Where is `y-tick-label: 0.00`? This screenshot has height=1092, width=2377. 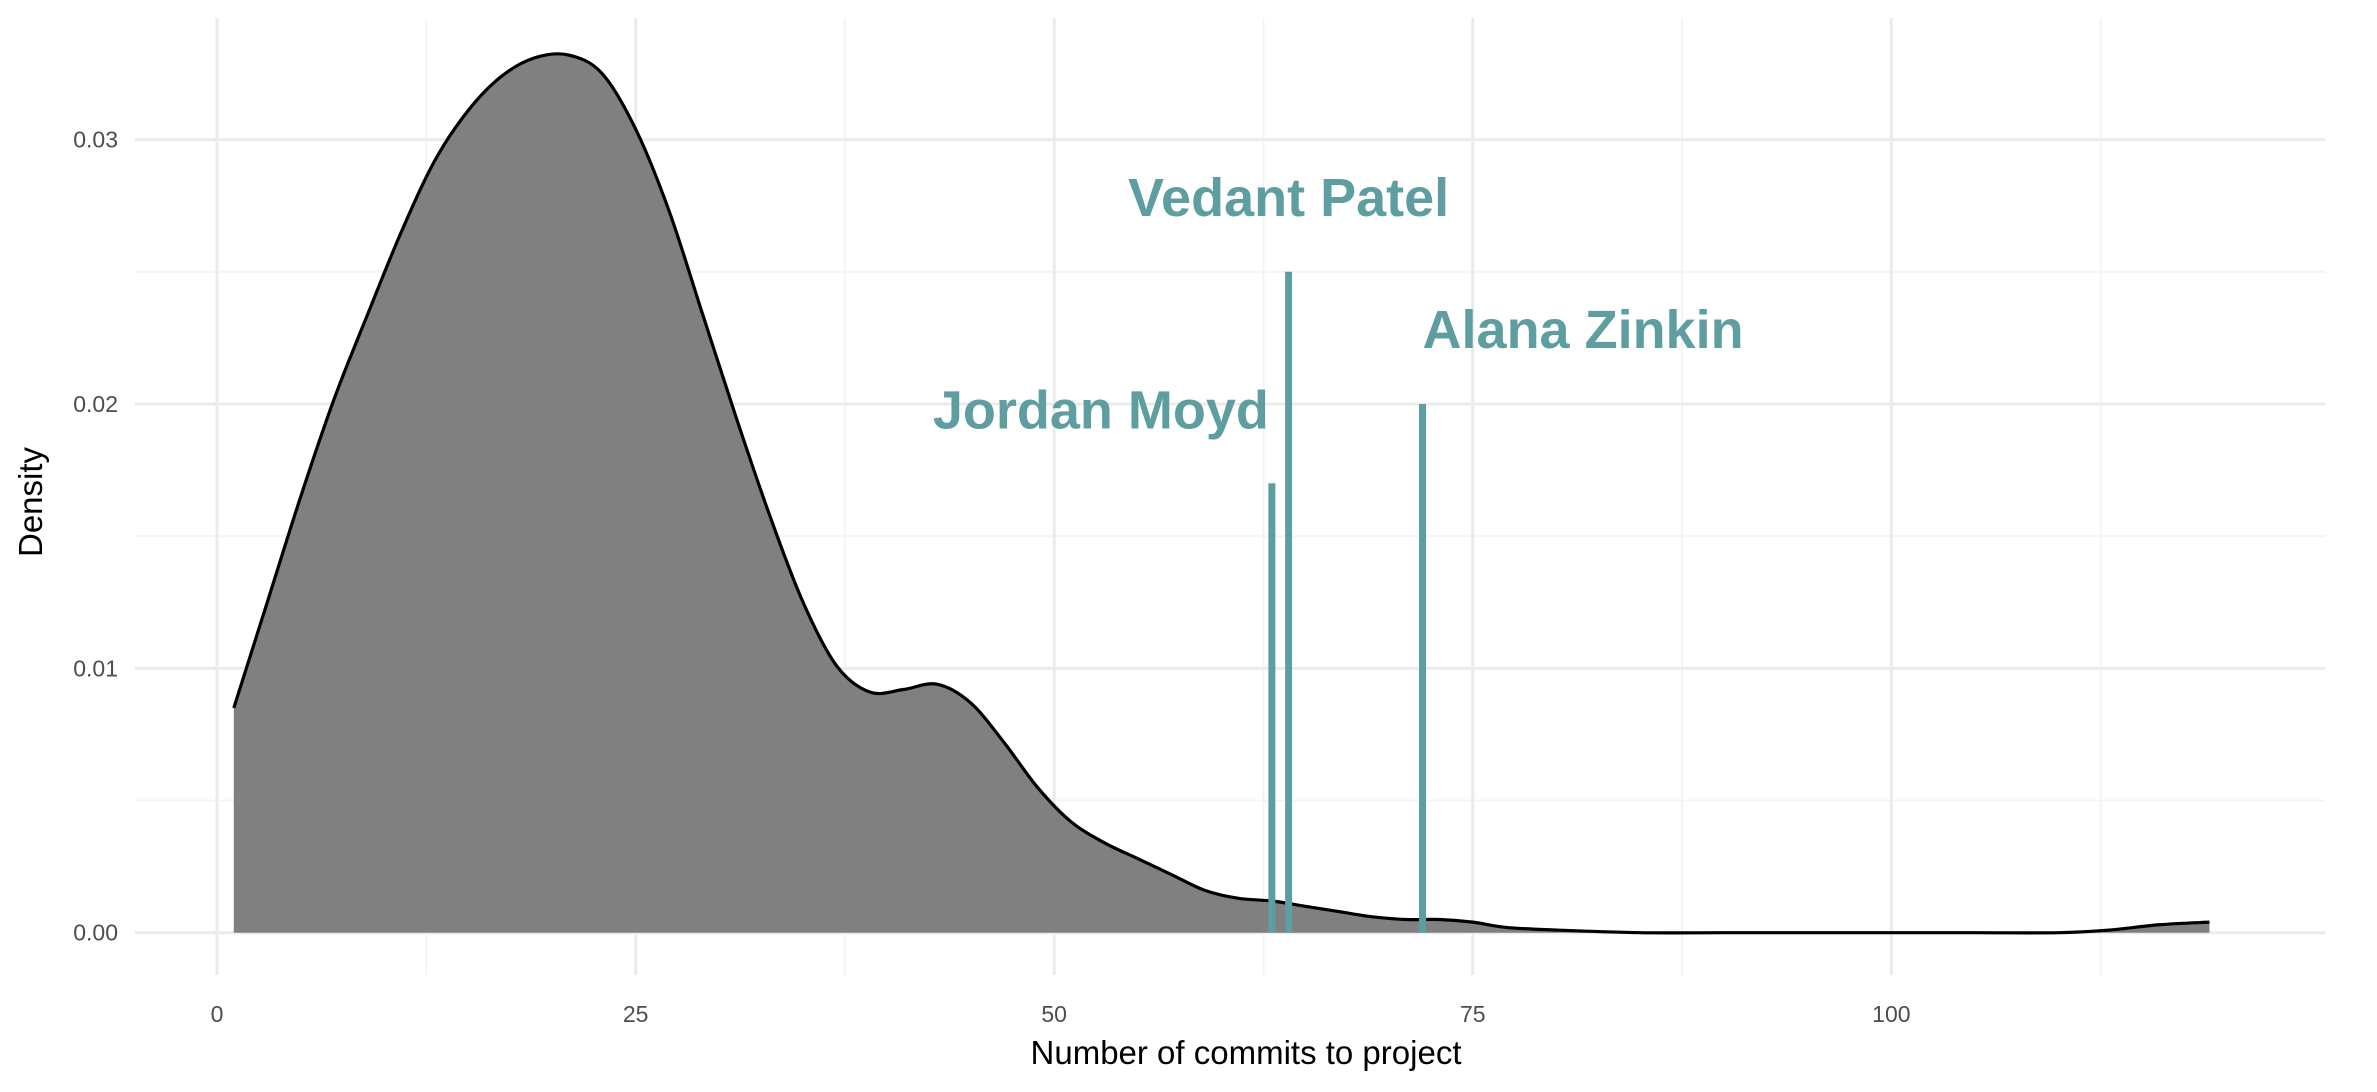 y-tick-label: 0.00 is located at coordinates (95, 933).